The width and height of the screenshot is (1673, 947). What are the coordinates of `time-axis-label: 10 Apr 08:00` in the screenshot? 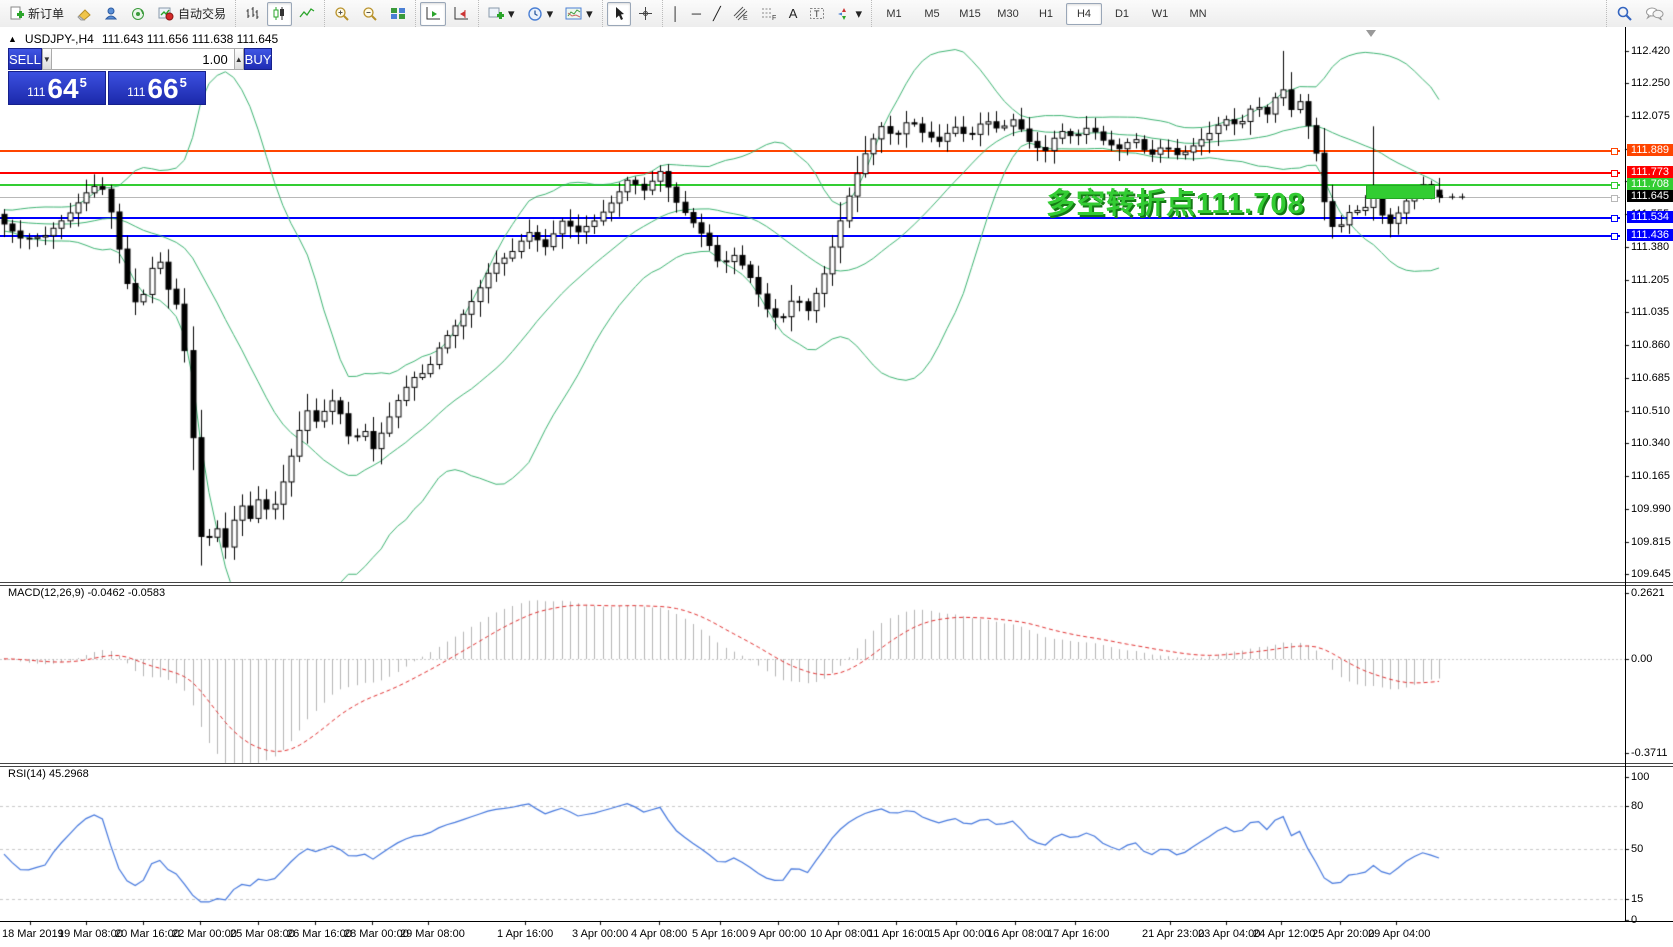 It's located at (841, 934).